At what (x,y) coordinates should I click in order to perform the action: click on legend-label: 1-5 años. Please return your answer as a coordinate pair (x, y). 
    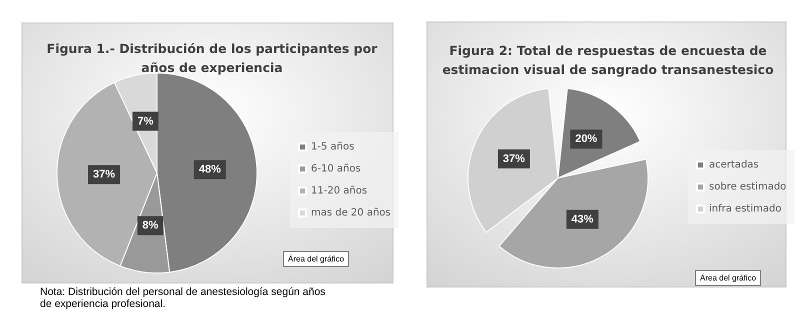
    Looking at the image, I should click on (332, 147).